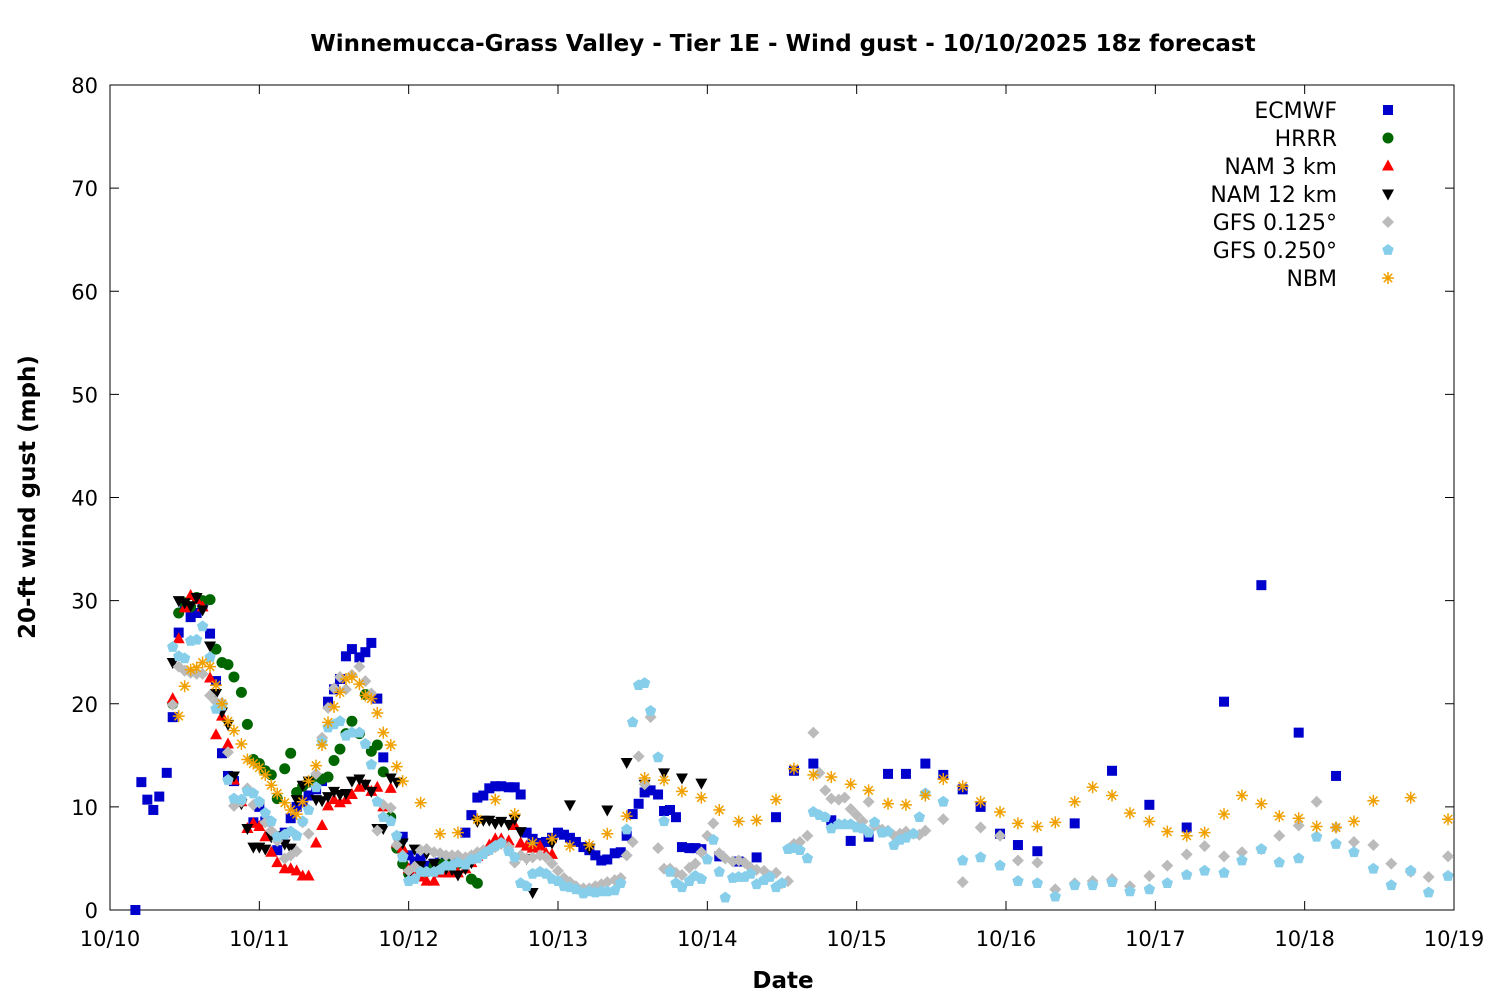  Describe the element at coordinates (408, 939) in the screenshot. I see `x-tick-label: 10/12` at that location.